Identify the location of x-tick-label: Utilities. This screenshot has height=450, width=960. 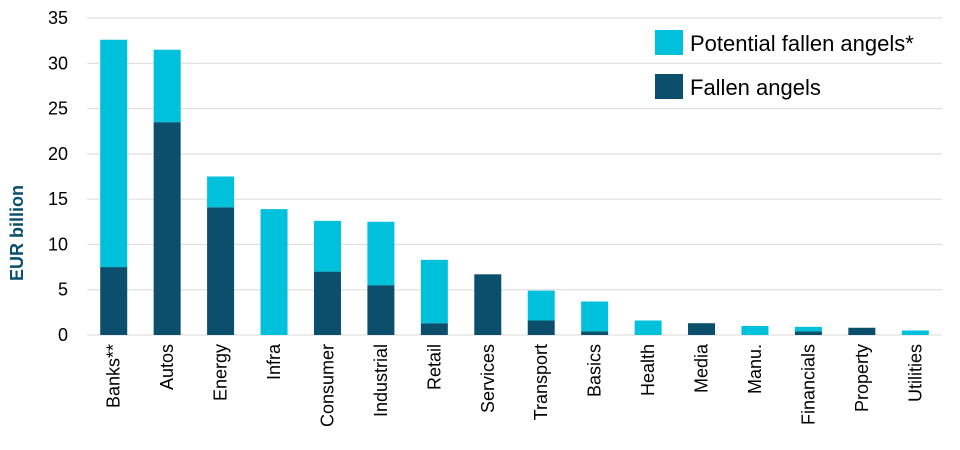
(915, 373).